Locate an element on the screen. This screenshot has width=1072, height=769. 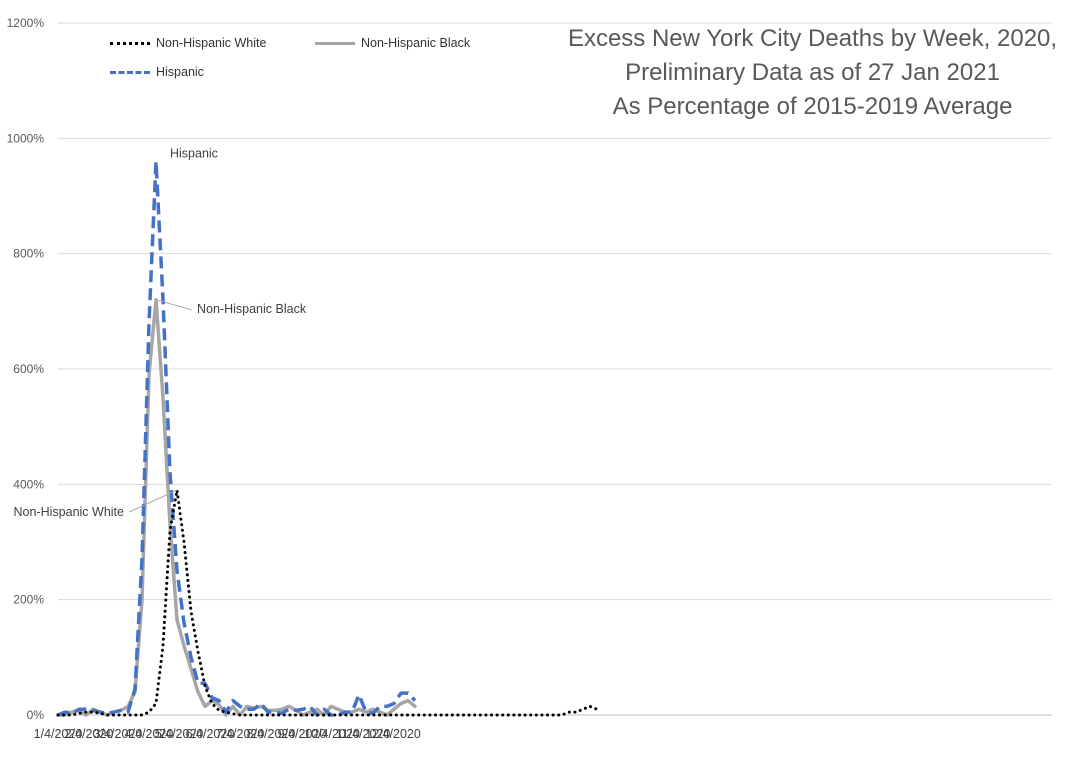
legend-label-hispanic: Hispanic is located at coordinates (180, 72).